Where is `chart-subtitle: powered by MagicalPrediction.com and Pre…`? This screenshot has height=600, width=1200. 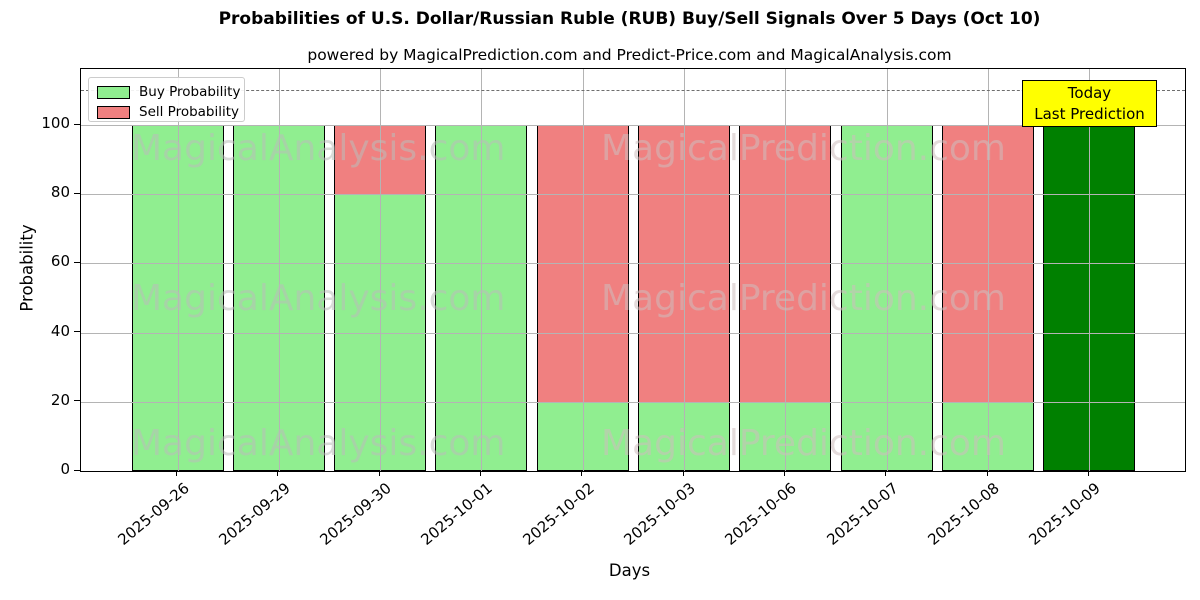 chart-subtitle: powered by MagicalPrediction.com and Pre… is located at coordinates (629, 55).